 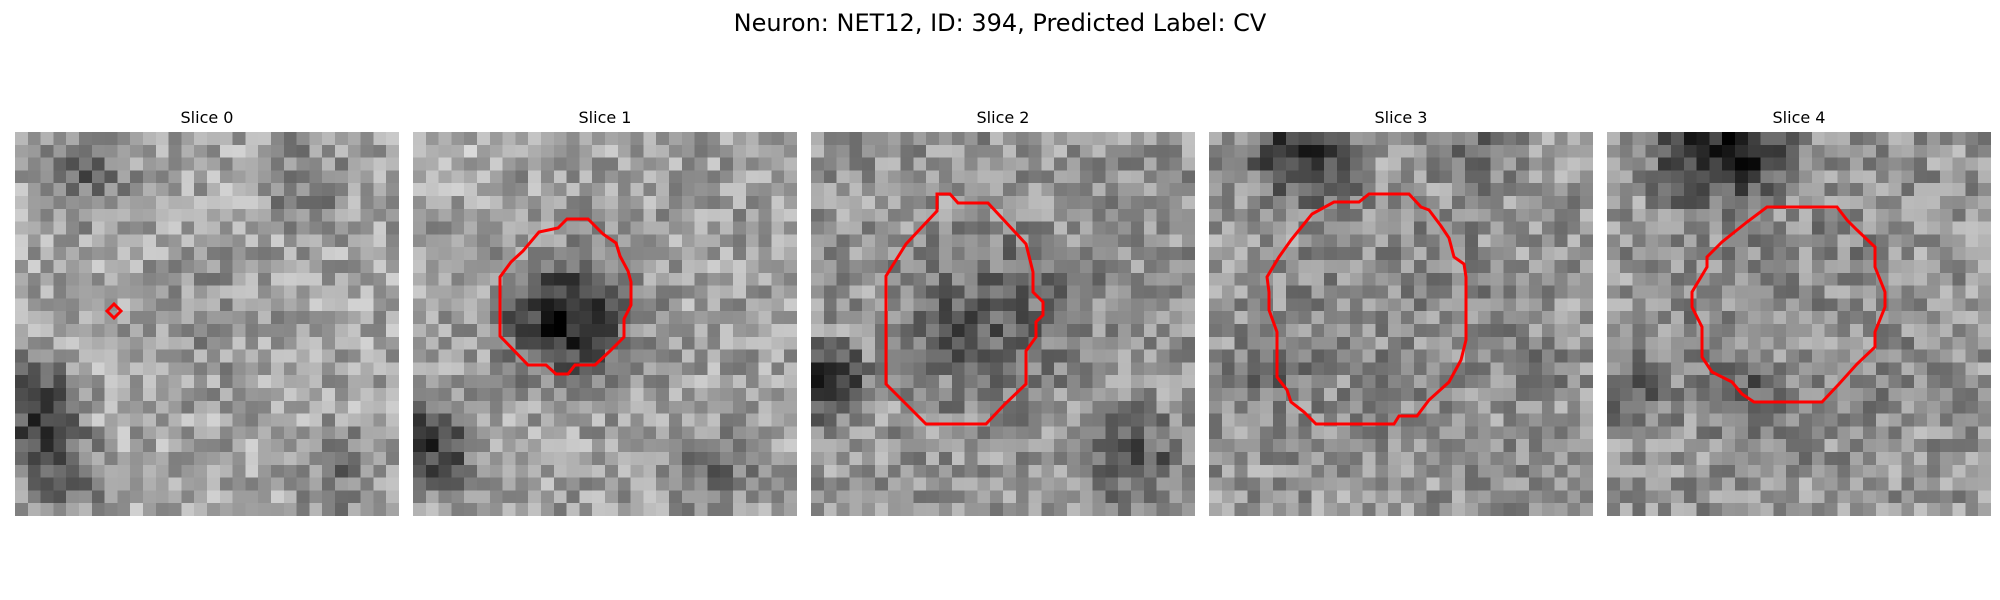 I want to click on slice-panel-2: Slice 2, so click(x=1003, y=312).